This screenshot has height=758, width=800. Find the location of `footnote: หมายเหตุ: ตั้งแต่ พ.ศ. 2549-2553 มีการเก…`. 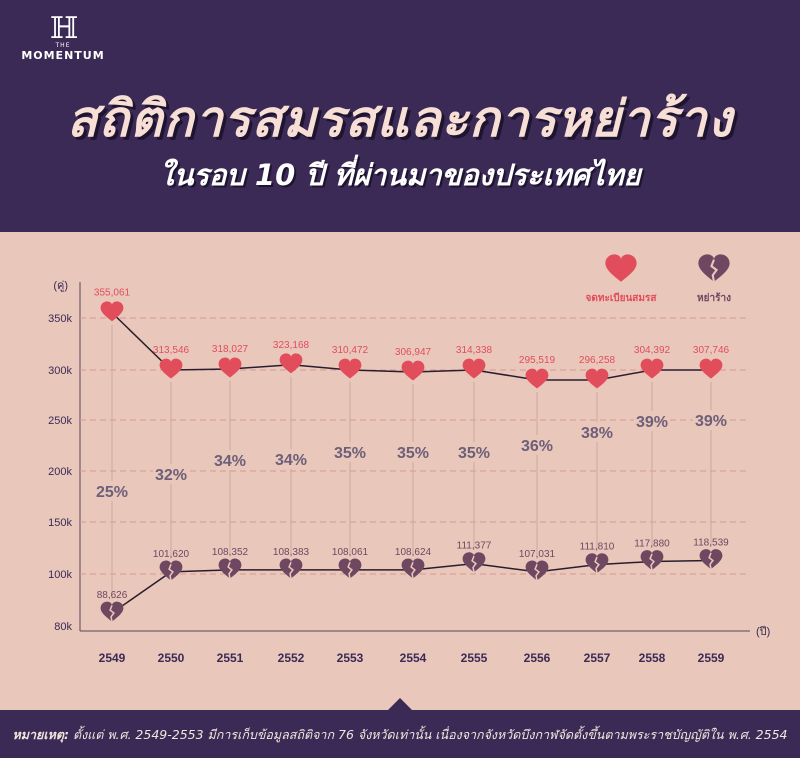

footnote: หมายเหตุ: ตั้งแต่ พ.ศ. 2549-2553 มีการเก… is located at coordinates (400, 735).